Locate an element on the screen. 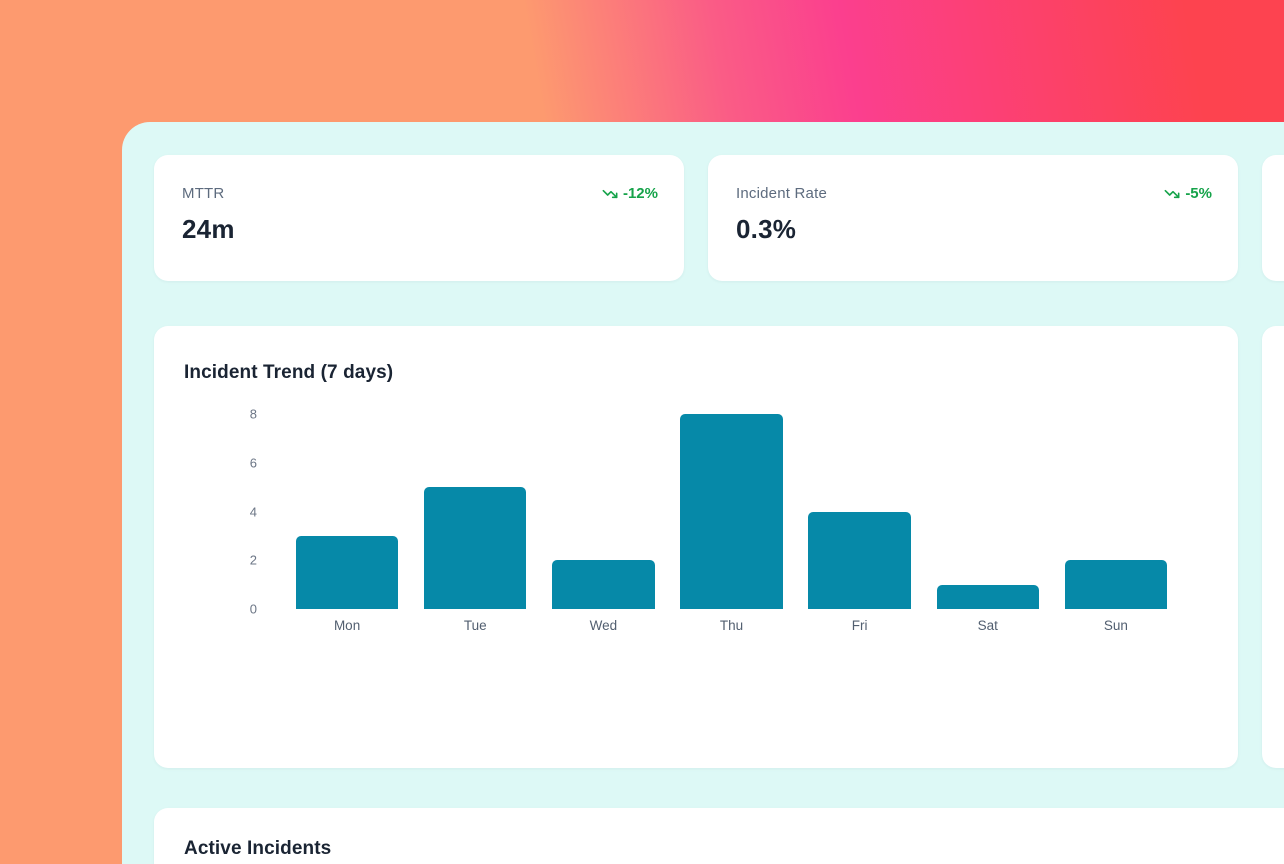 The image size is (1284, 864). chart-x-axis: Mon Tue Wed Thu Fri Sat Sun is located at coordinates (731, 625).